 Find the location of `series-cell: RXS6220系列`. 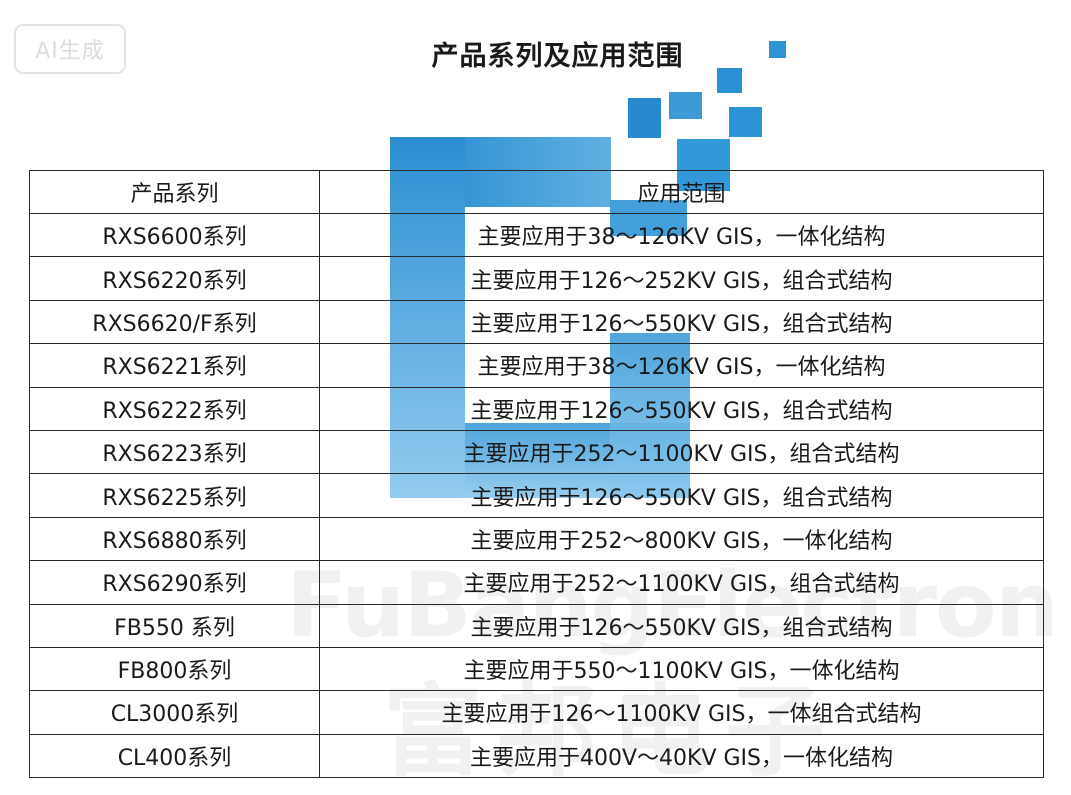

series-cell: RXS6220系列 is located at coordinates (174, 278).